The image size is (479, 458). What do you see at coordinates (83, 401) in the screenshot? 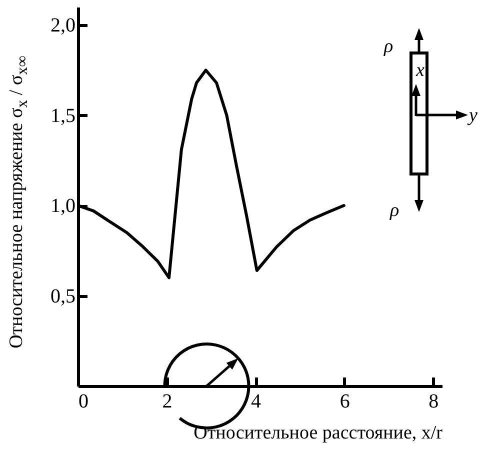
I see `x-tick-label: 0` at bounding box center [83, 401].